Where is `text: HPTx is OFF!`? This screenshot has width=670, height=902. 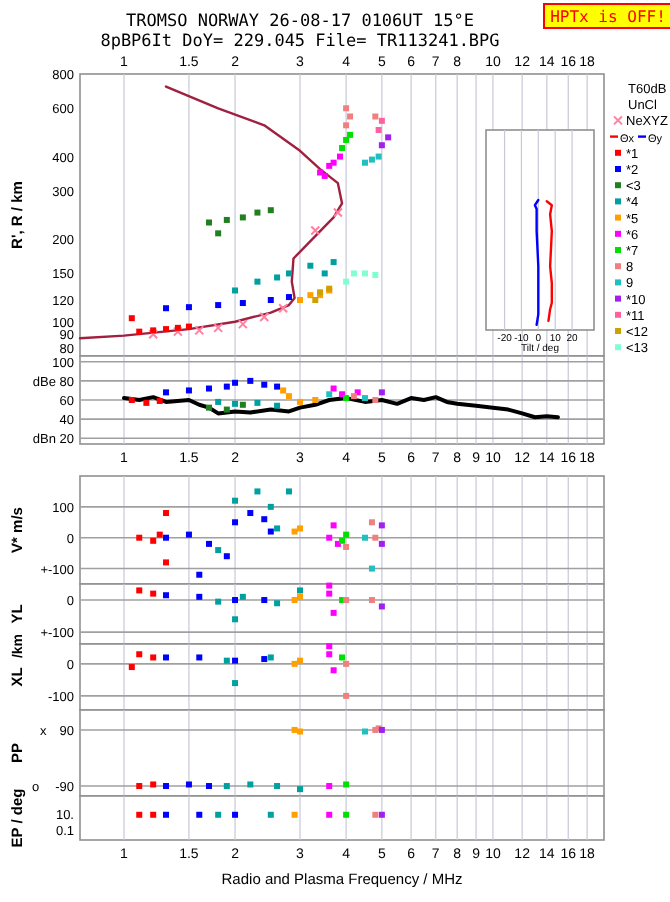 text: HPTx is OFF! is located at coordinates (608, 17).